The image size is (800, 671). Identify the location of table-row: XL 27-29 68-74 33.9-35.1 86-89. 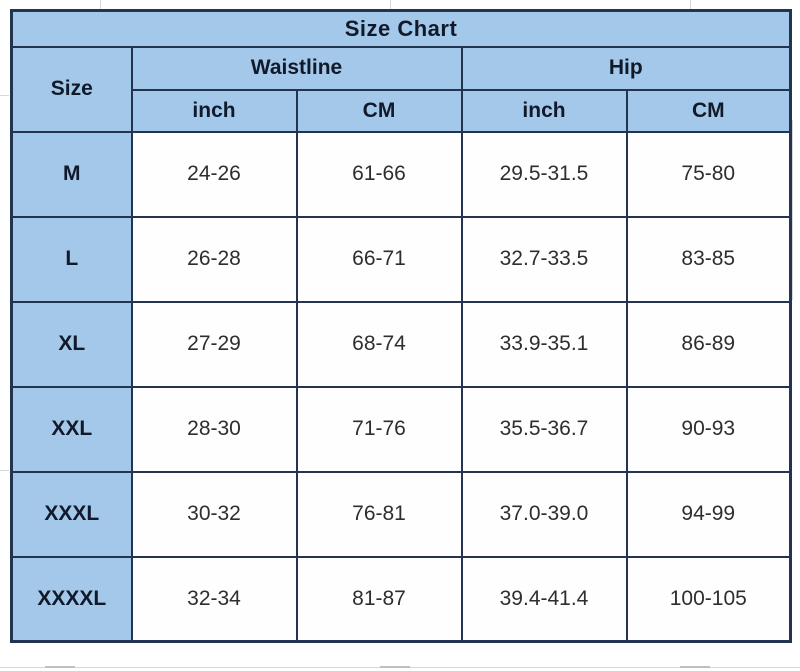
(401, 344).